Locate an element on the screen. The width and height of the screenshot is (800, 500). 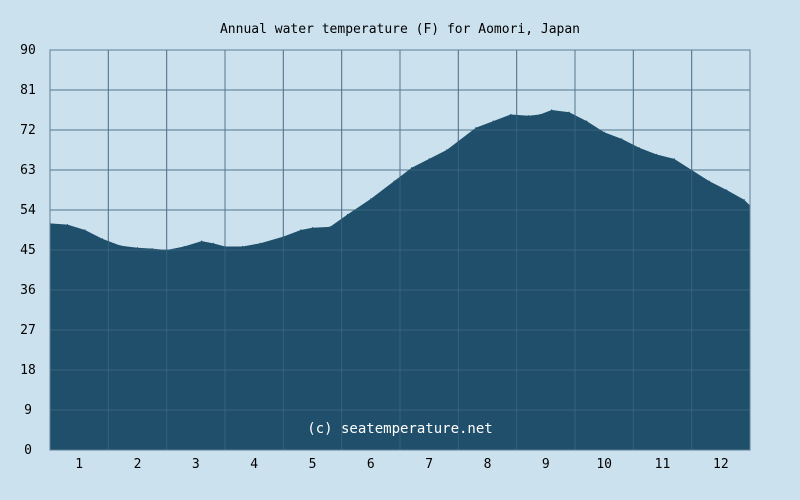
y-tick-label: 9 is located at coordinates (28, 410).